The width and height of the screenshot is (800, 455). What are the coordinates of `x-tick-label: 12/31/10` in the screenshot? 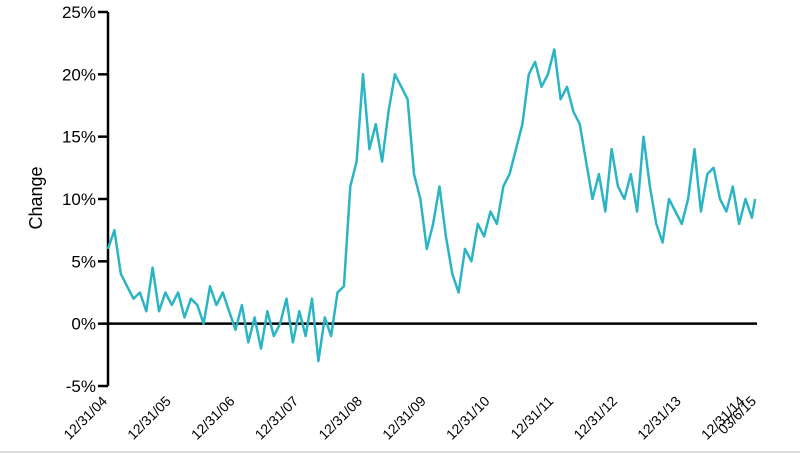 It's located at (468, 418).